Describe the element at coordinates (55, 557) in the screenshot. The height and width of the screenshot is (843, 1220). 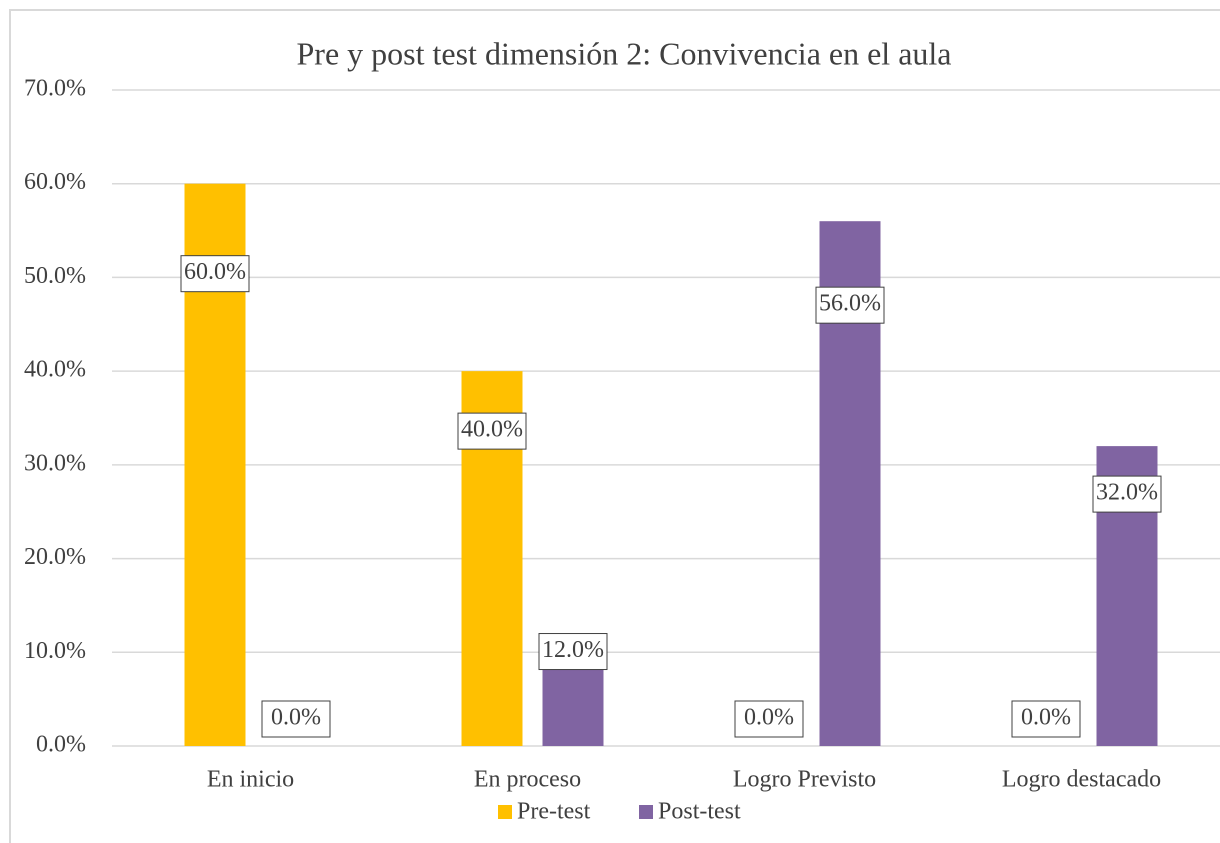
I see `y-tick-label: 20.0%` at that location.